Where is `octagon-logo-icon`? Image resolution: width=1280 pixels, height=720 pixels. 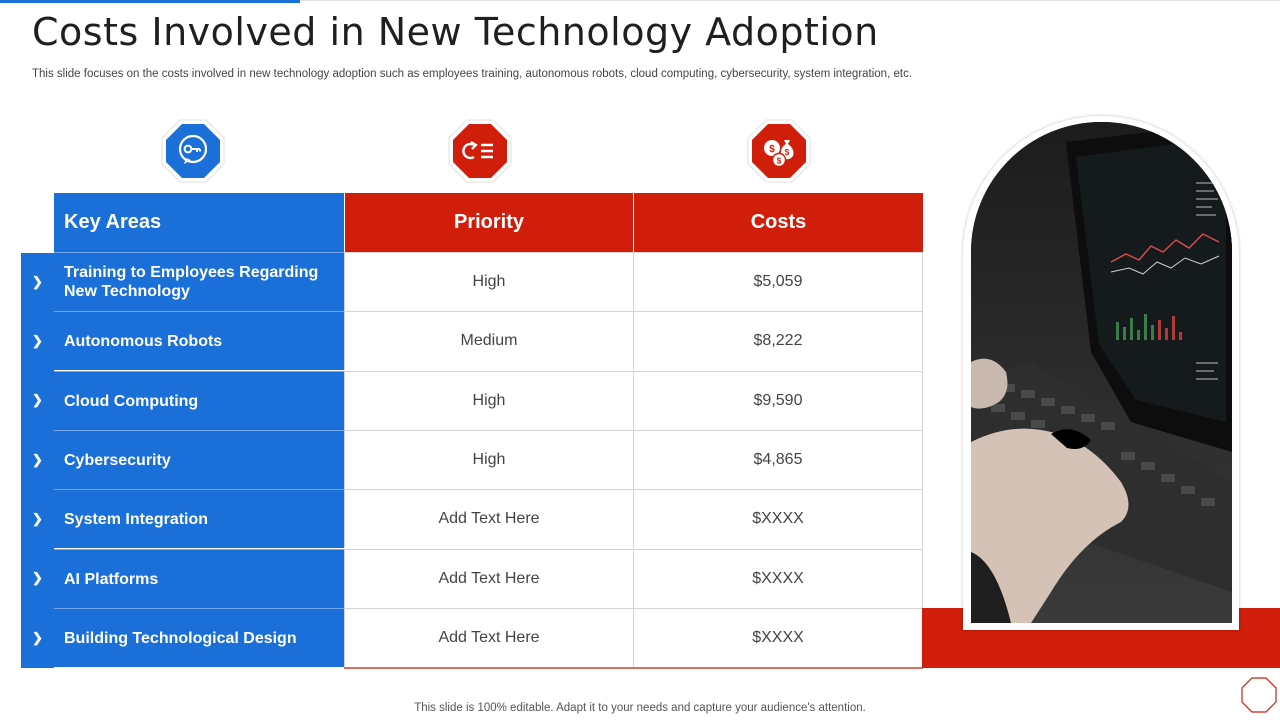 octagon-logo-icon is located at coordinates (1259, 695).